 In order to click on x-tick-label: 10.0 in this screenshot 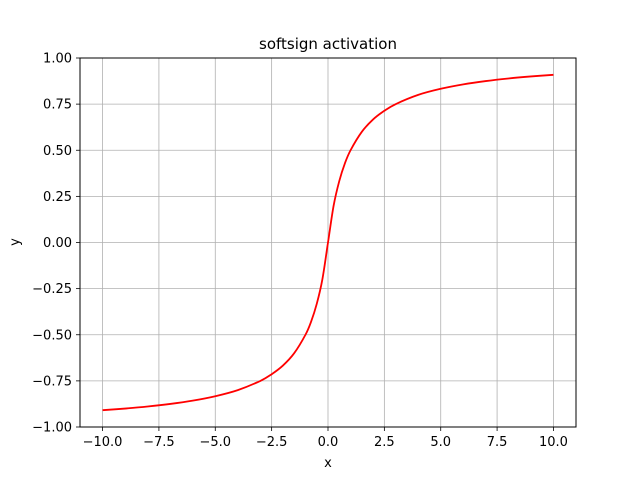, I will do `click(553, 442)`.